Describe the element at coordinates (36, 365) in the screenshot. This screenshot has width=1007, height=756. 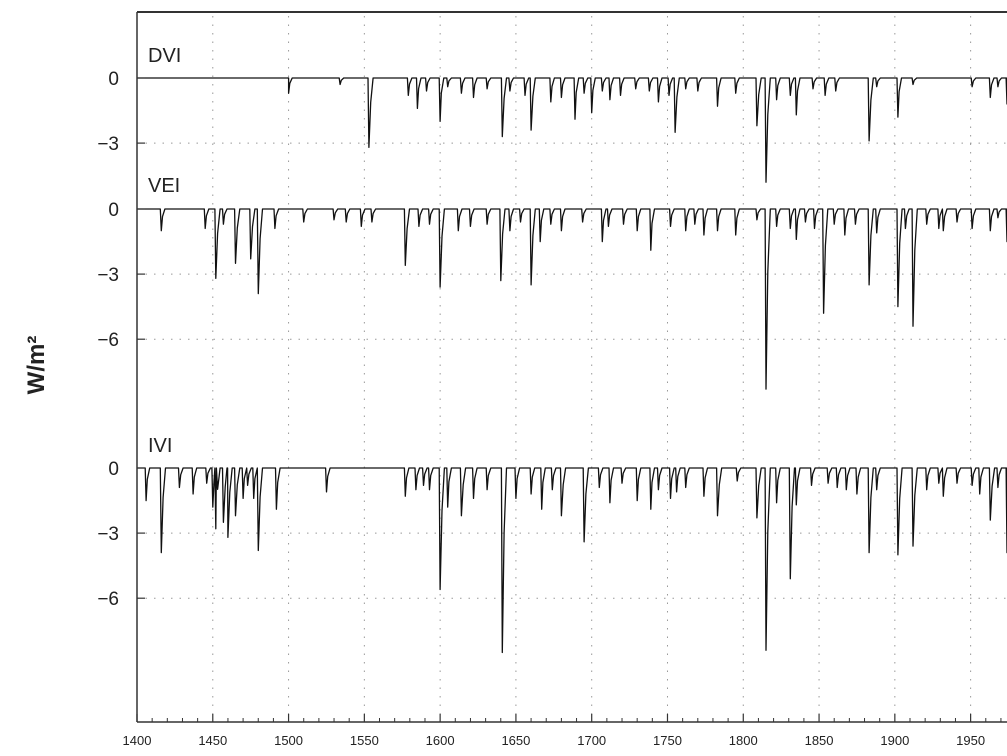
I see `y-axis-label: W/m²` at that location.